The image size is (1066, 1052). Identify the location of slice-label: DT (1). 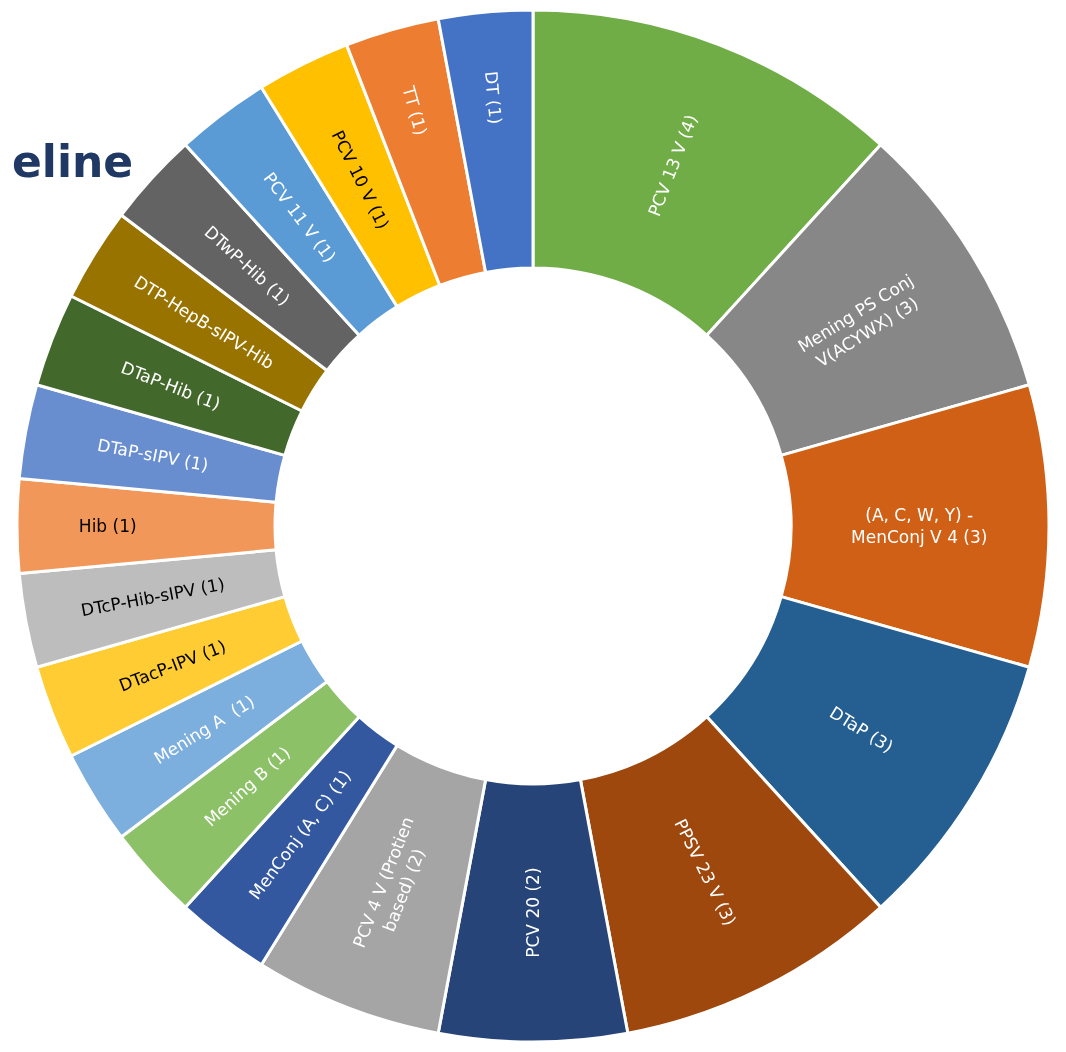
(493, 97).